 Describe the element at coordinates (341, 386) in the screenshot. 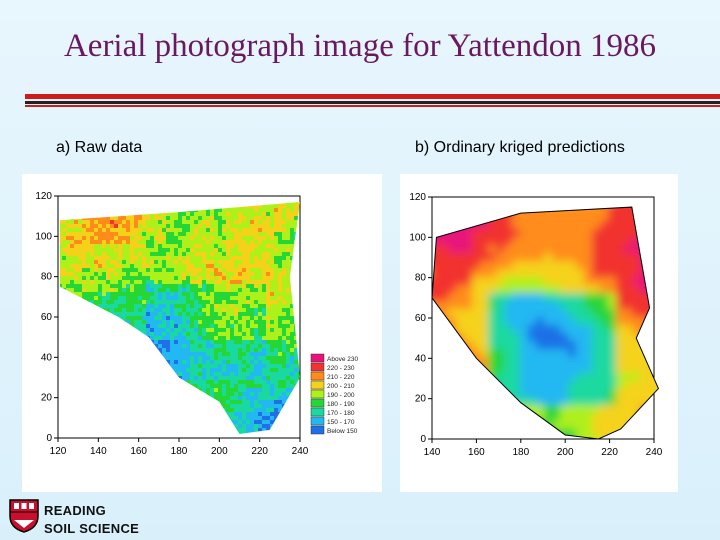

I see `legend-label: 200 - 210` at that location.